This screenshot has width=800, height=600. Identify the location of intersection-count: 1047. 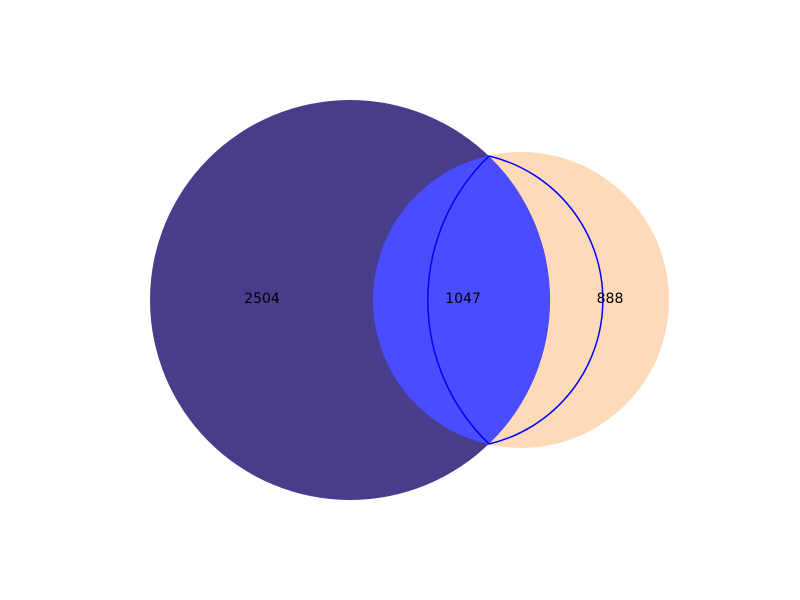
(463, 299).